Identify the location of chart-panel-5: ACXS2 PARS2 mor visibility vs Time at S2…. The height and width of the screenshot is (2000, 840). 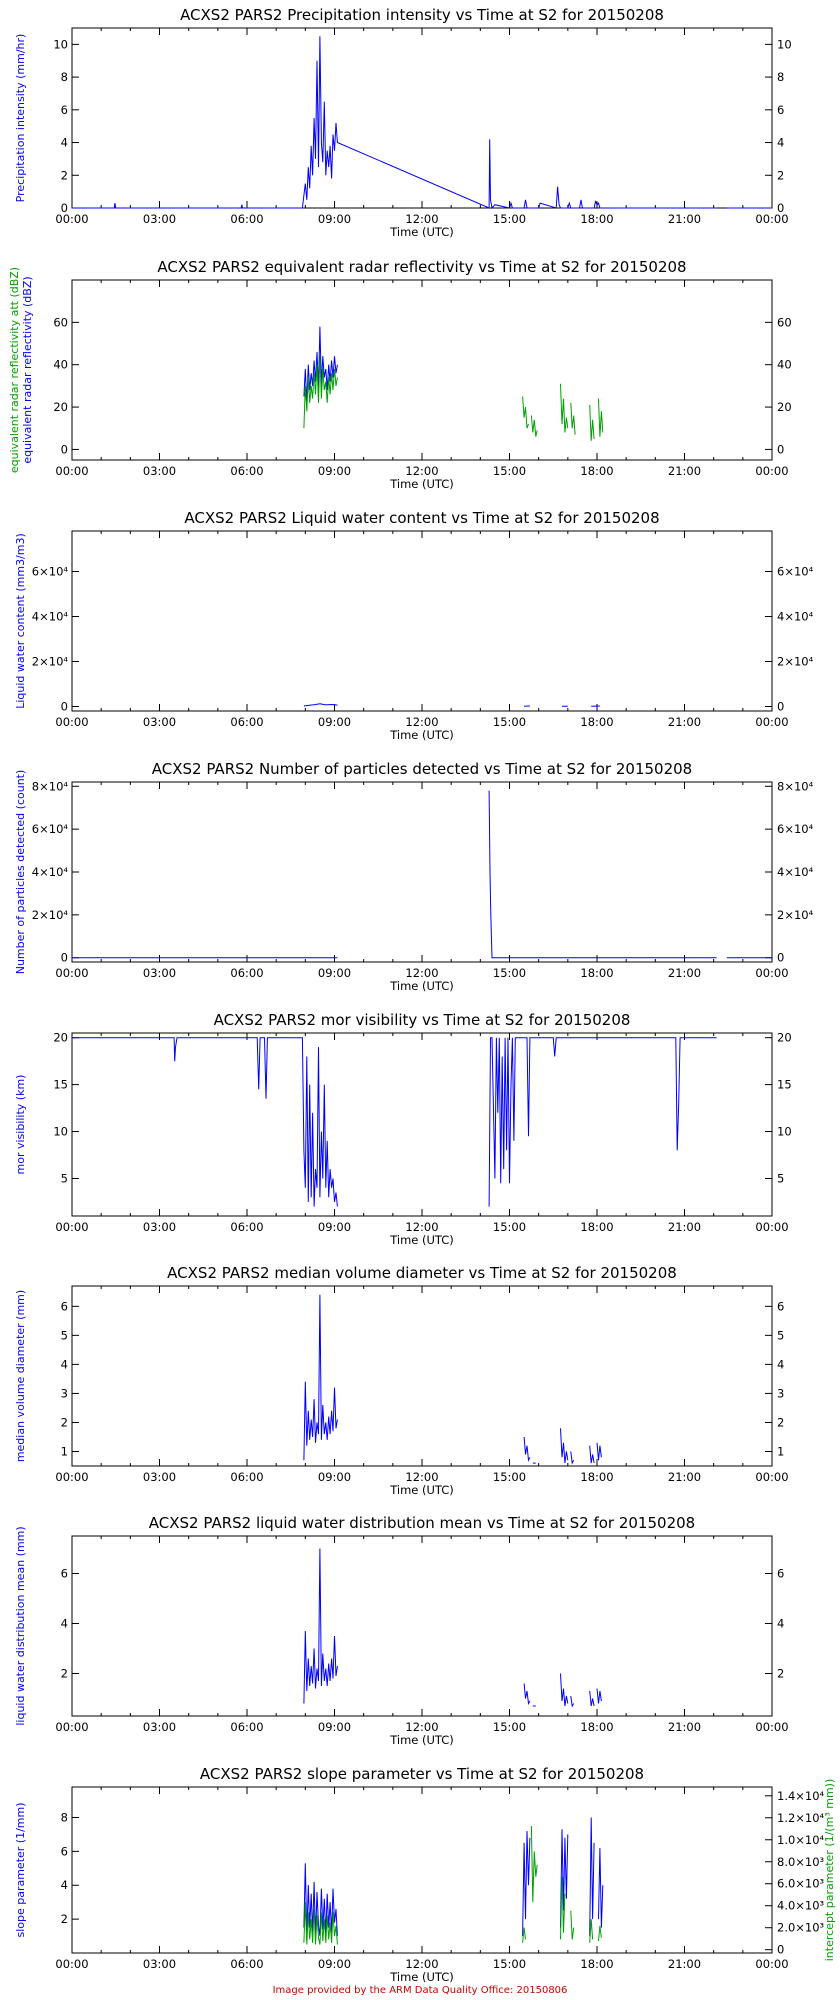
(403, 1129).